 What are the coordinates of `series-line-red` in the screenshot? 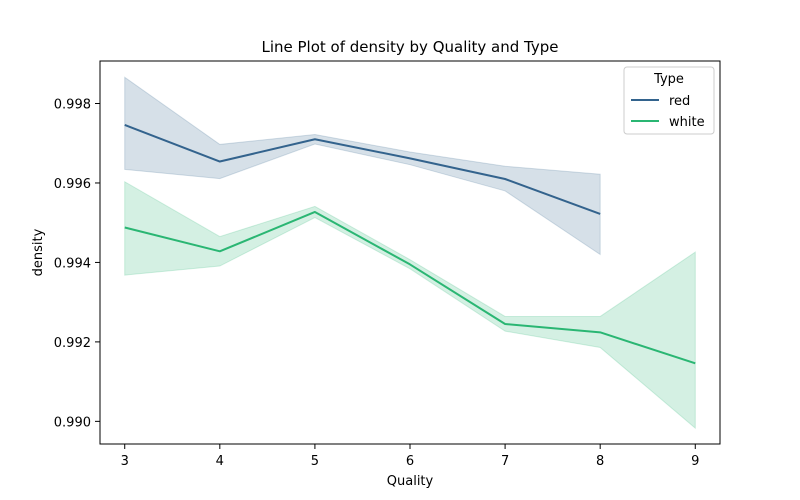 It's located at (362, 169).